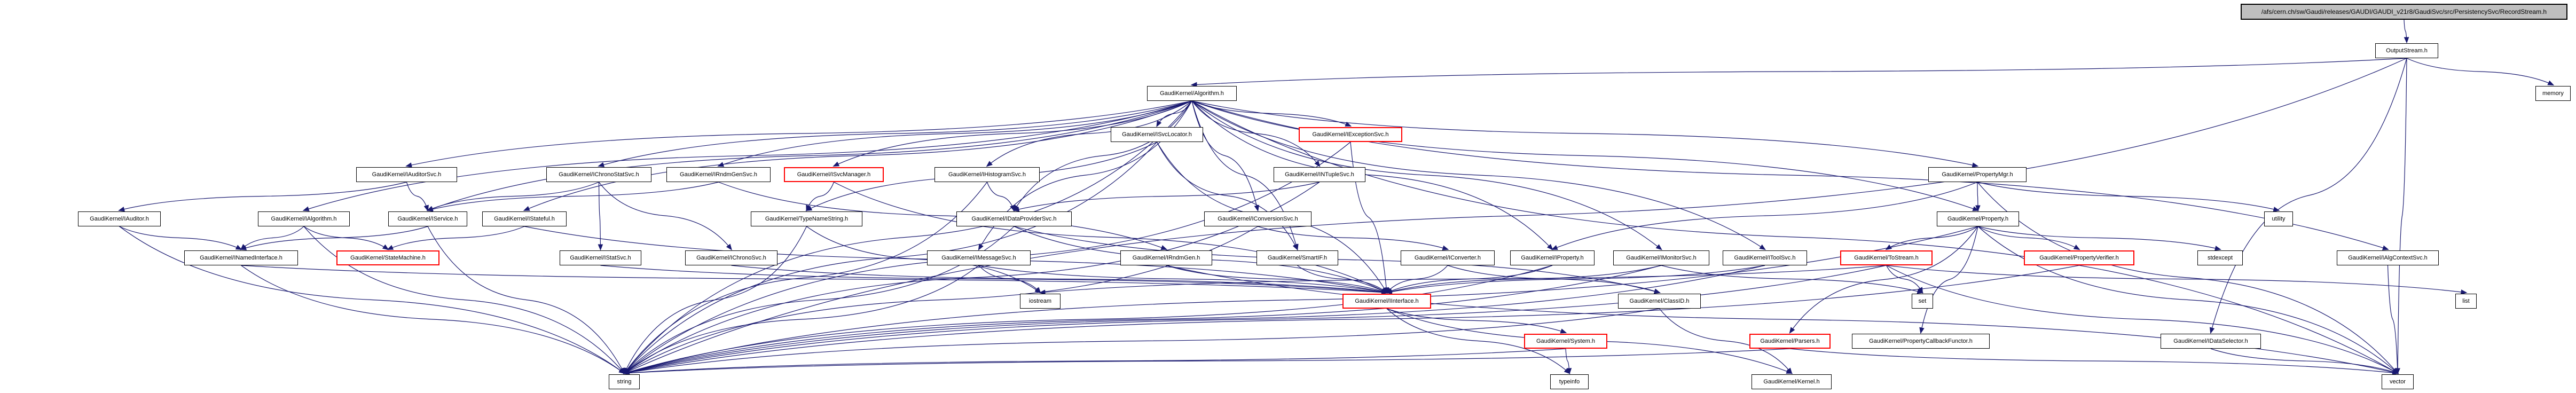 This screenshot has height=393, width=2576. Describe the element at coordinates (1192, 93) in the screenshot. I see `graph-node-algorithm: GaudiKernel/Algorithm.h` at that location.